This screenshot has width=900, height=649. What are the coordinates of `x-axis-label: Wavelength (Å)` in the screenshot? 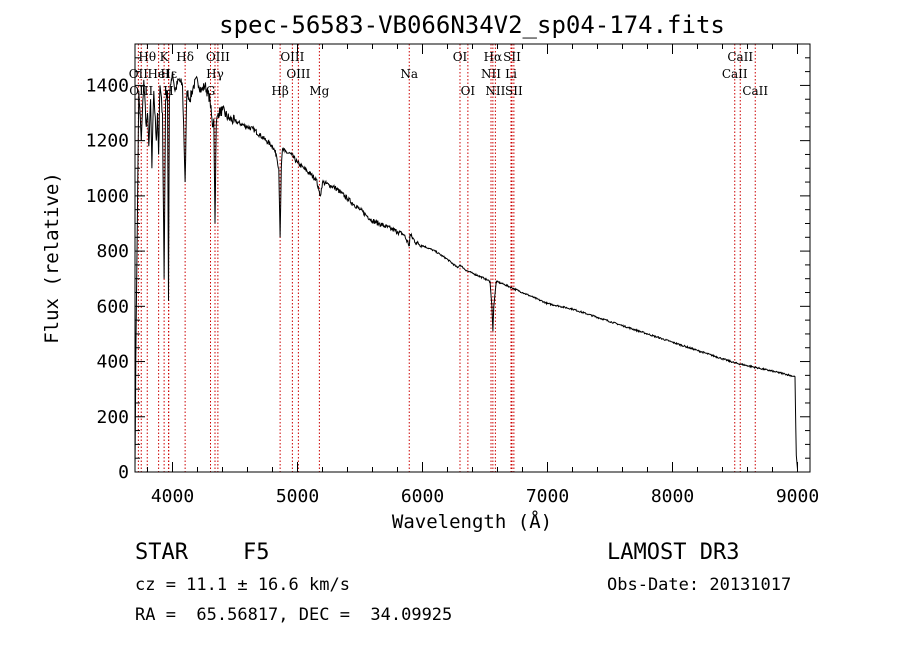 It's located at (472, 521).